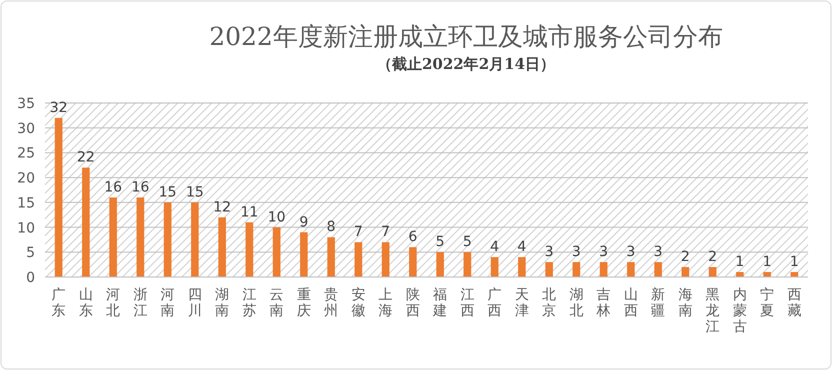 This screenshot has height=370, width=832. I want to click on y-tick-label: 30, so click(26, 128).